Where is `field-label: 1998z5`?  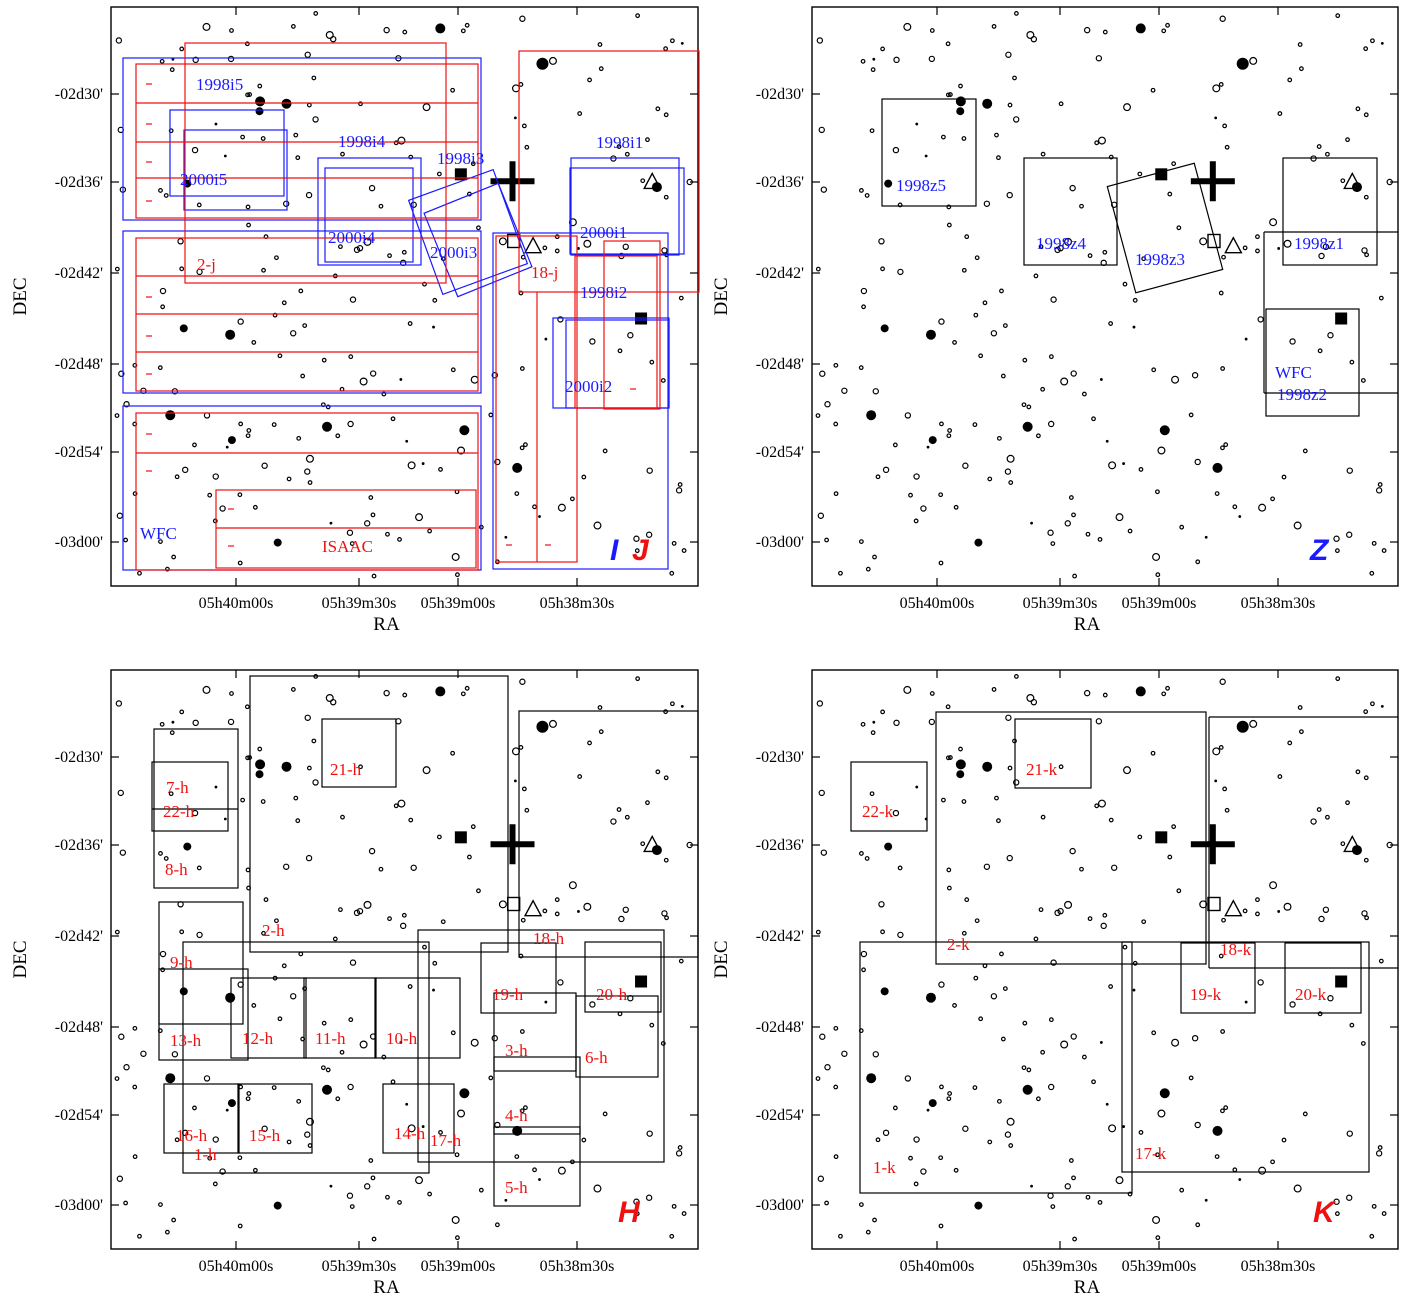
field-label: 1998z5 is located at coordinates (921, 185).